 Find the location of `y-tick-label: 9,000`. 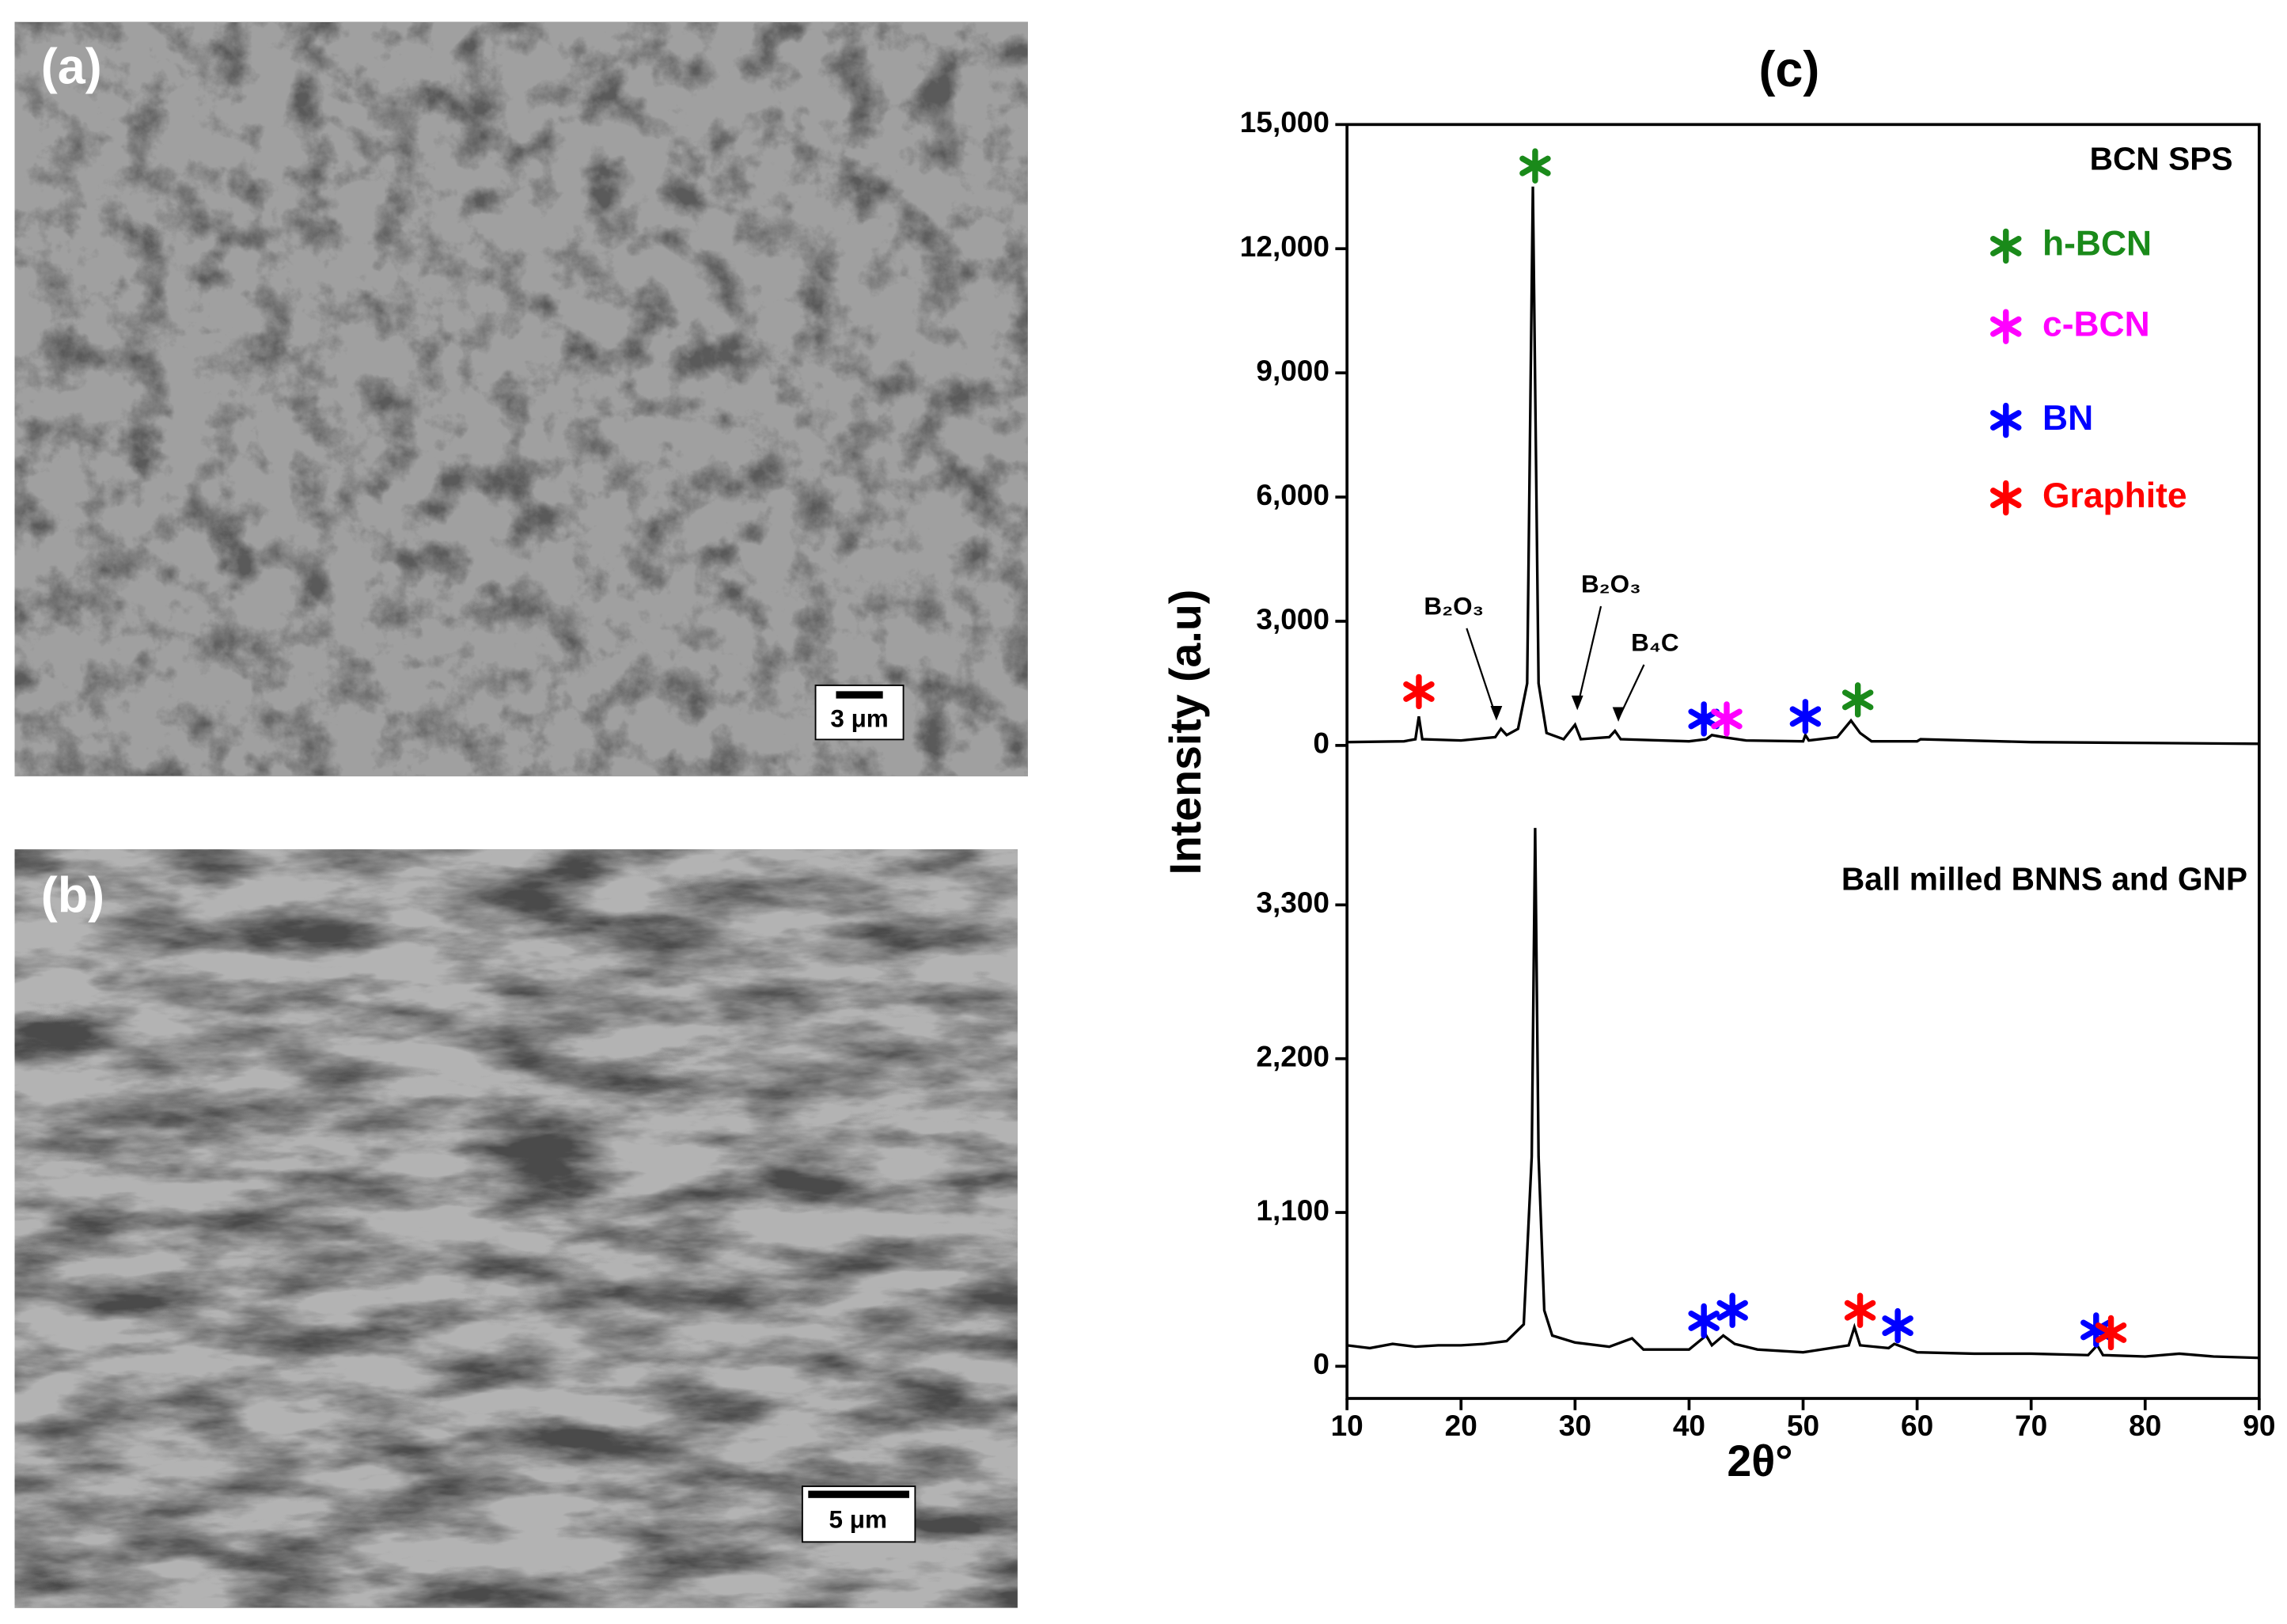

y-tick-label: 9,000 is located at coordinates (1292, 371).